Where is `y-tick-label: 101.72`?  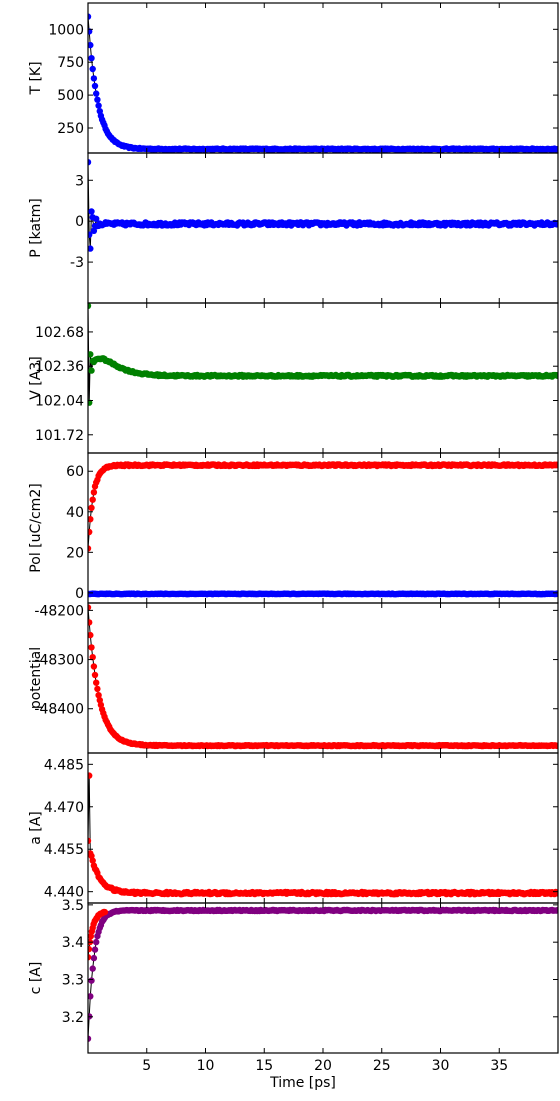 y-tick-label: 101.72 is located at coordinates (59, 436).